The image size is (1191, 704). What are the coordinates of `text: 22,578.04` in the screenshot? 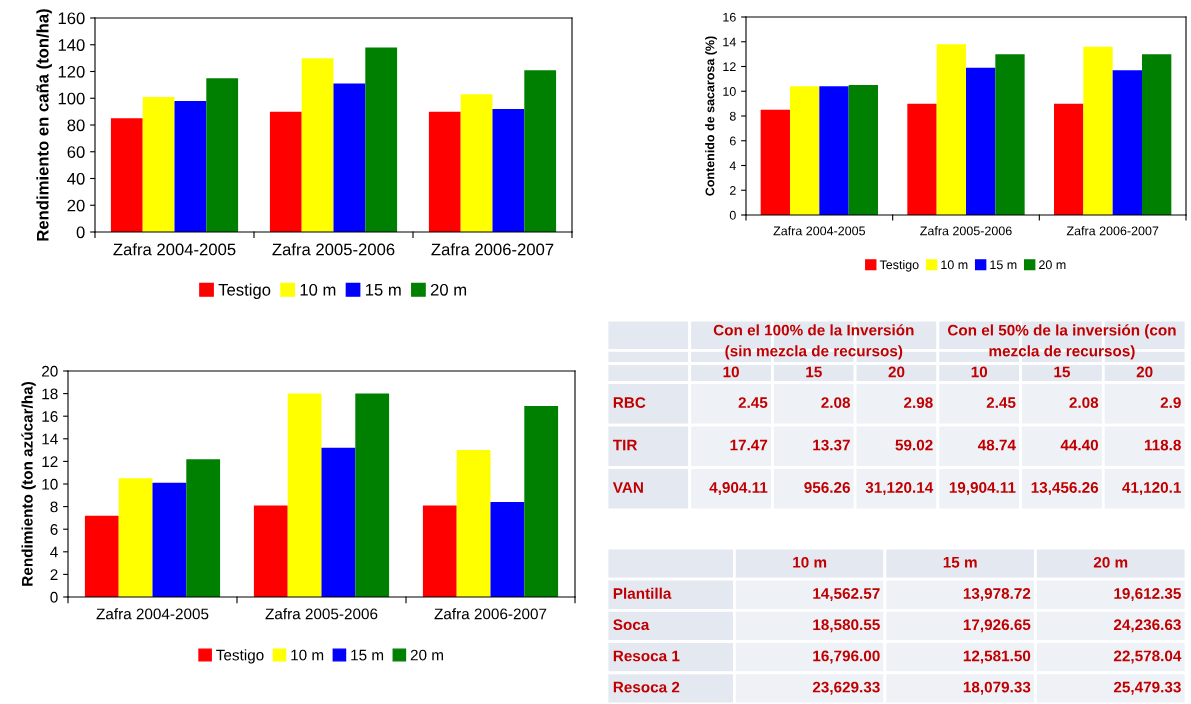 It's located at (1147, 657).